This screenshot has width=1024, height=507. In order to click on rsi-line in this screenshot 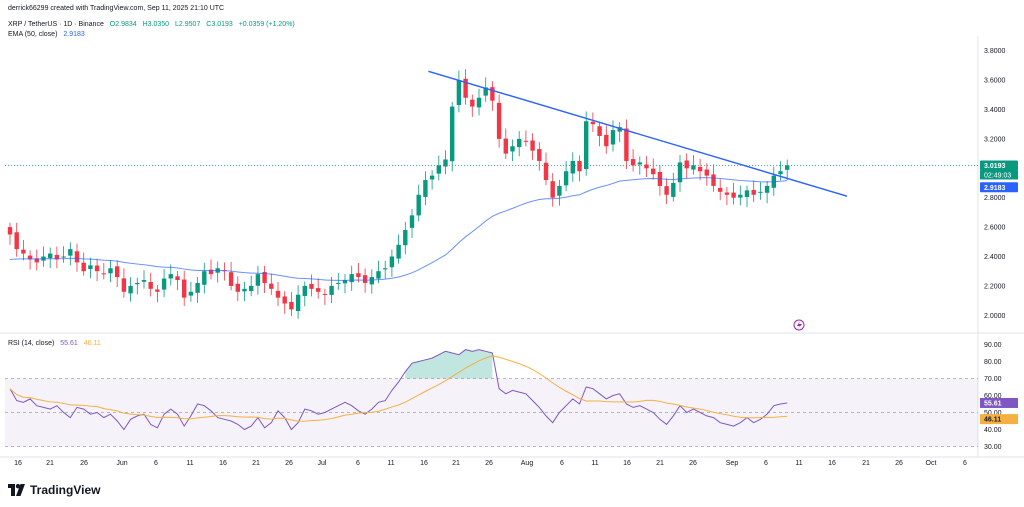, I will do `click(398, 390)`.